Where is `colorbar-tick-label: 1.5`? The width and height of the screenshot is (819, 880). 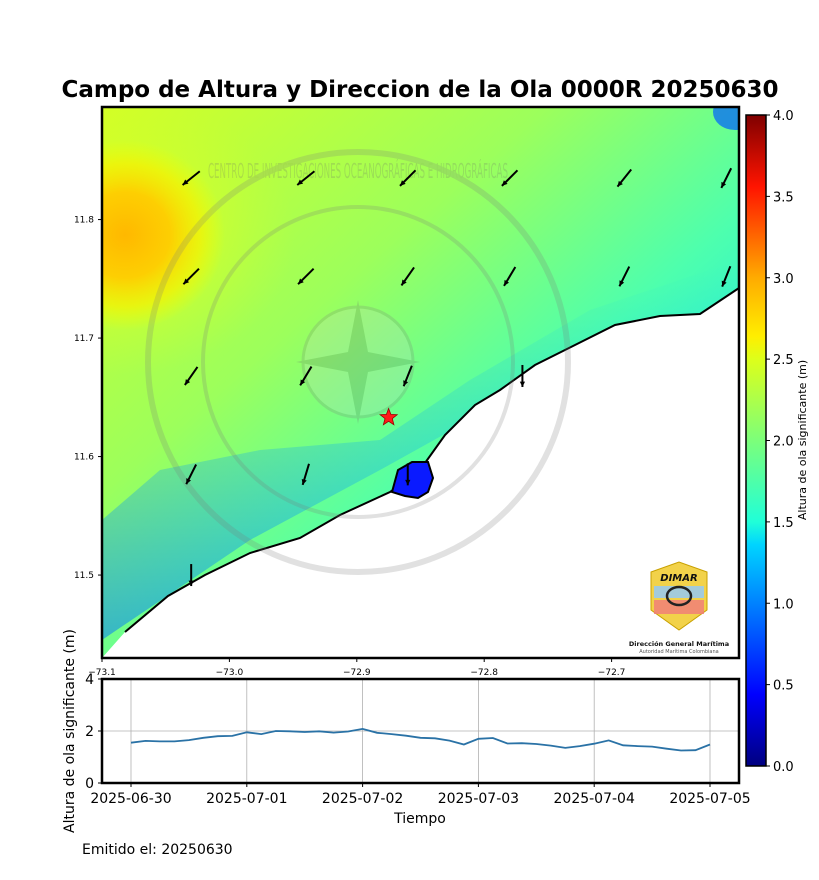 colorbar-tick-label: 1.5 is located at coordinates (783, 523).